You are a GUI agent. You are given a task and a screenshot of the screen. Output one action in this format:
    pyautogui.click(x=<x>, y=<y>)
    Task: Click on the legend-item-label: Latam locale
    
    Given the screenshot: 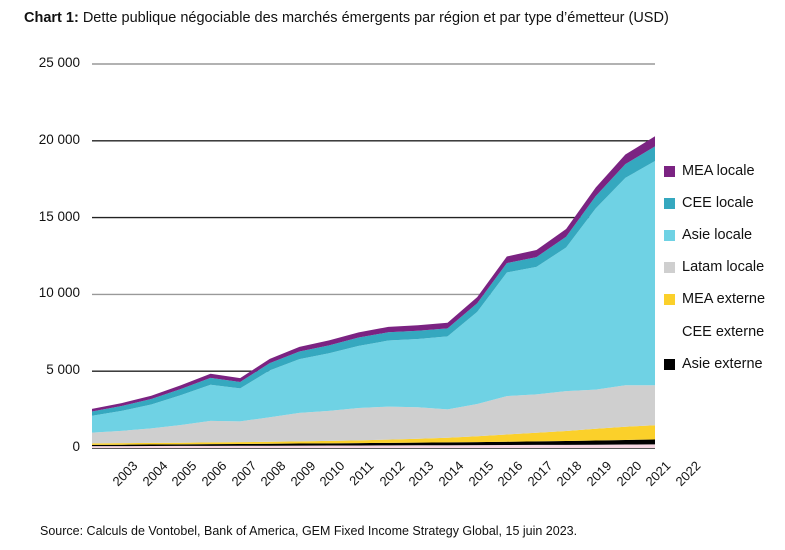 What is the action you would take?
    pyautogui.click(x=723, y=267)
    